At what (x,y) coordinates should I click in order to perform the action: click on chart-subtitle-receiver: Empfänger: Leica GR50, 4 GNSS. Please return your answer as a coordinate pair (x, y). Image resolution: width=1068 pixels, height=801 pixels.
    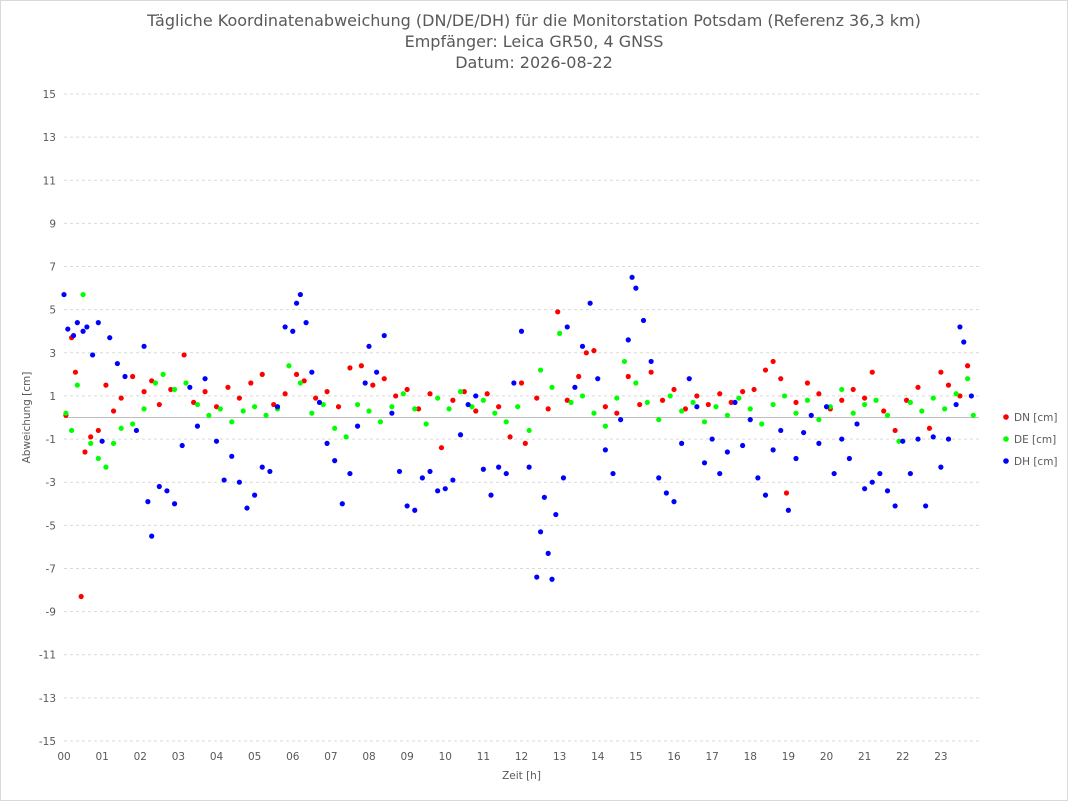
    Looking at the image, I should click on (534, 41).